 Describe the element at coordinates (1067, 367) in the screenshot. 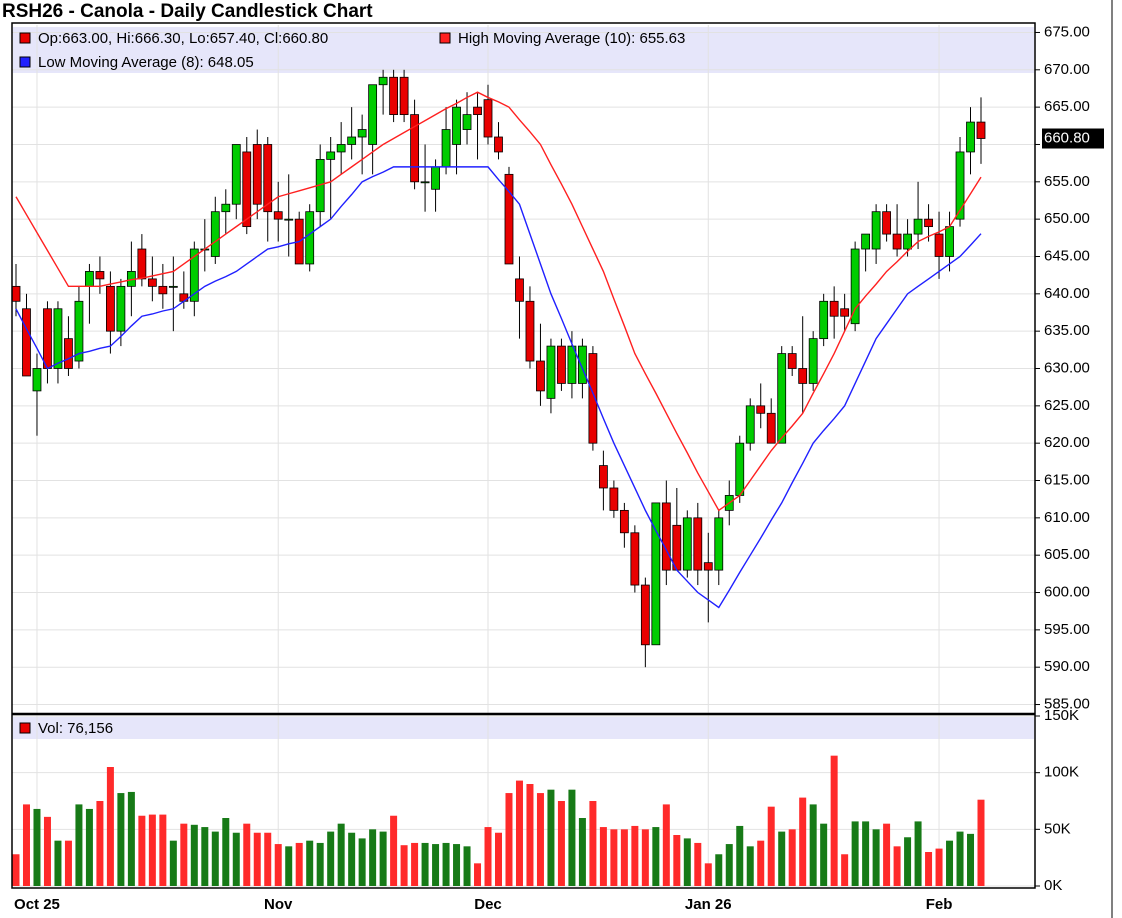

I see `y-tick-label: 630.00` at that location.